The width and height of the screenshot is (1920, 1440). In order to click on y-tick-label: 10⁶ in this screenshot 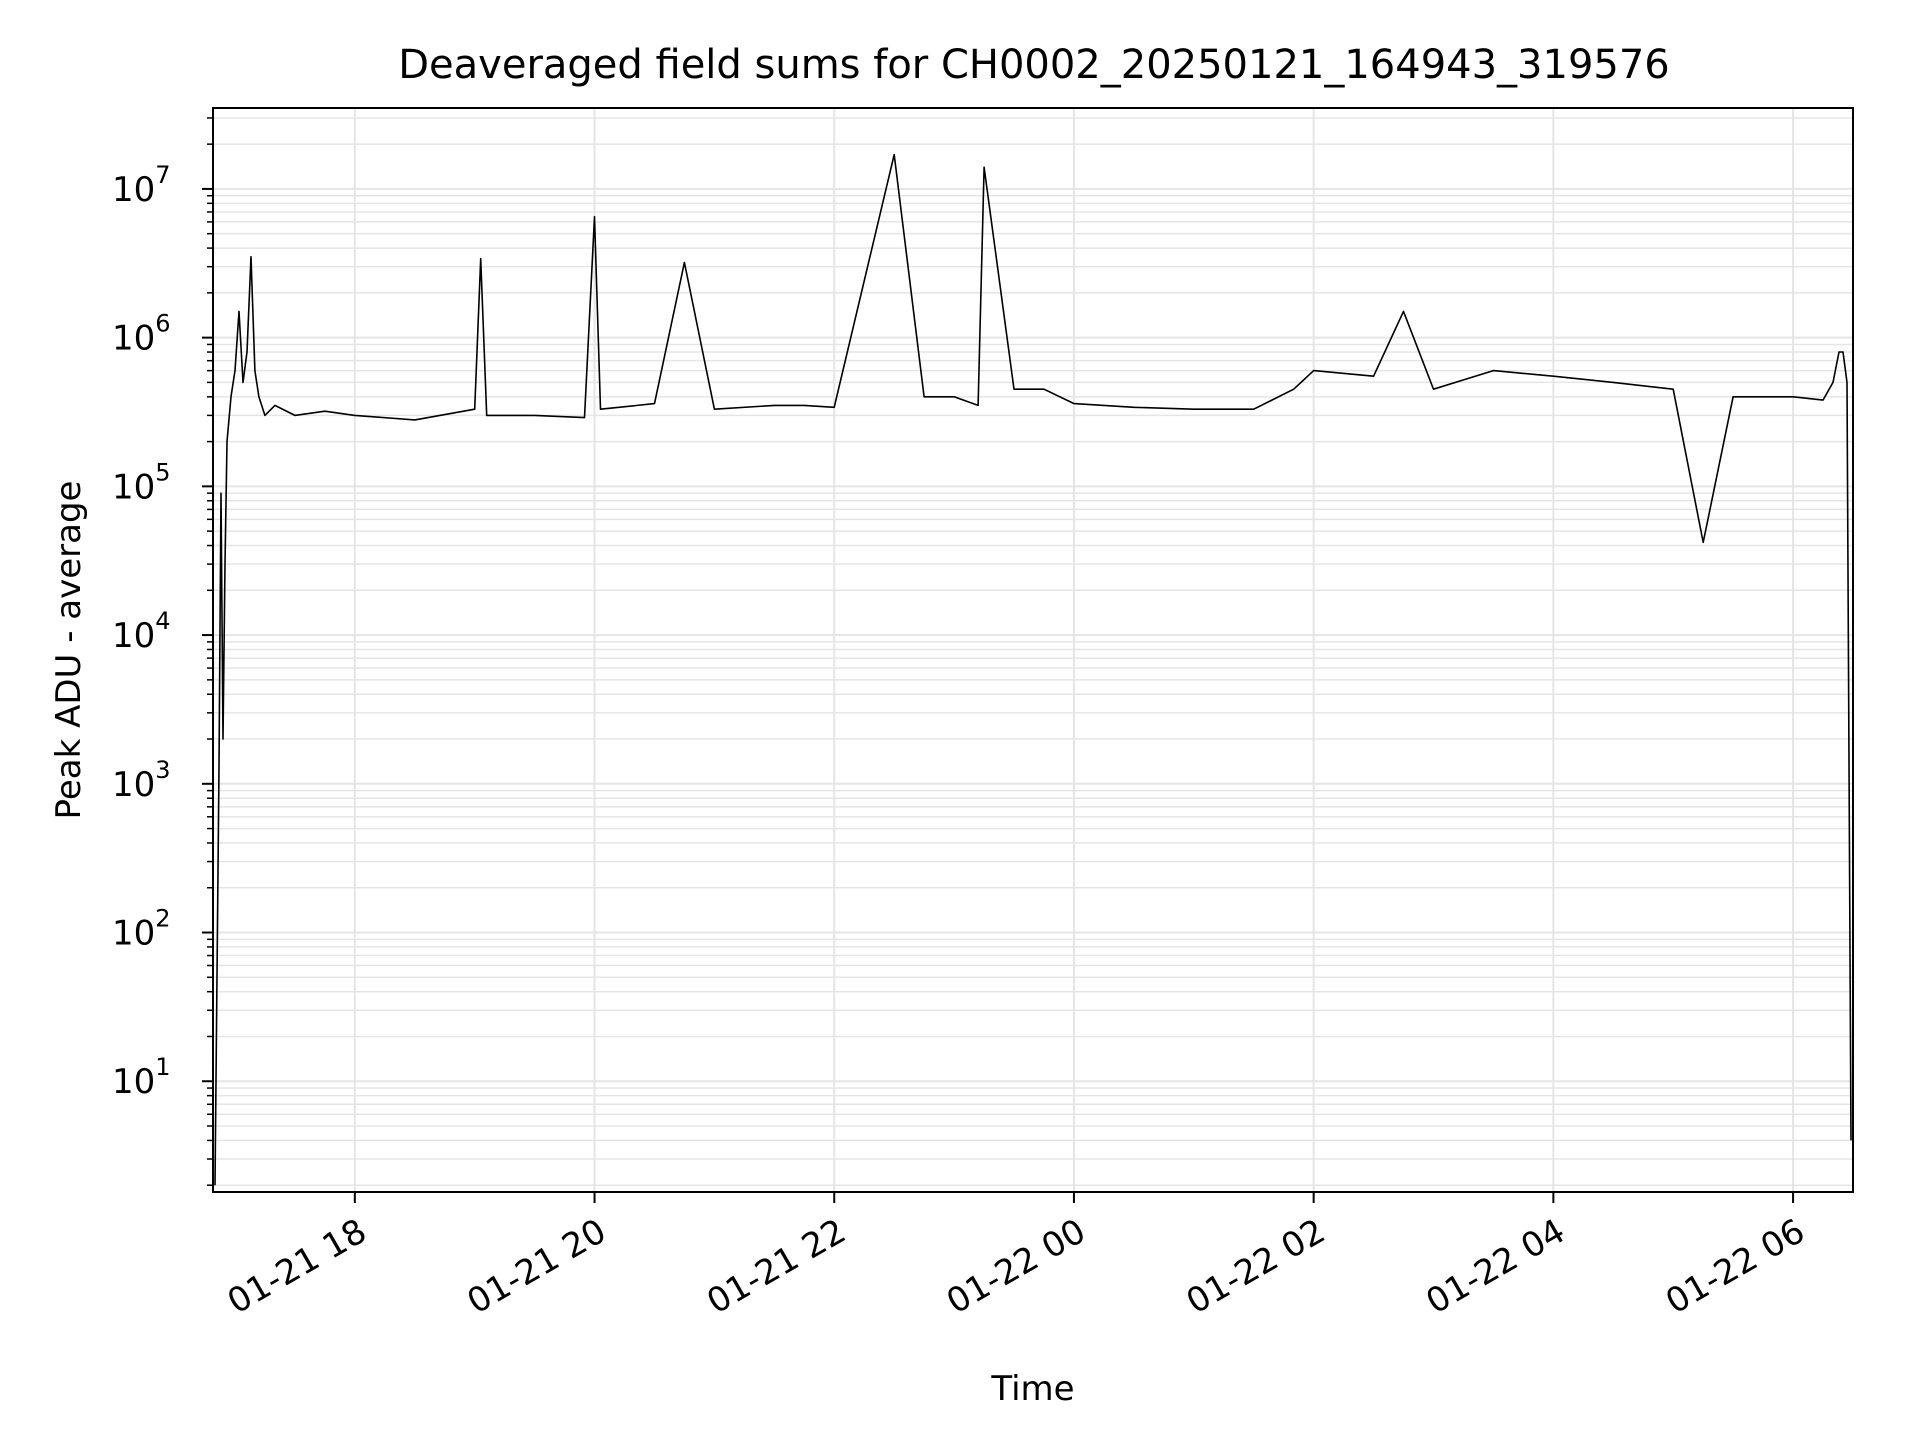, I will do `click(141, 334)`.